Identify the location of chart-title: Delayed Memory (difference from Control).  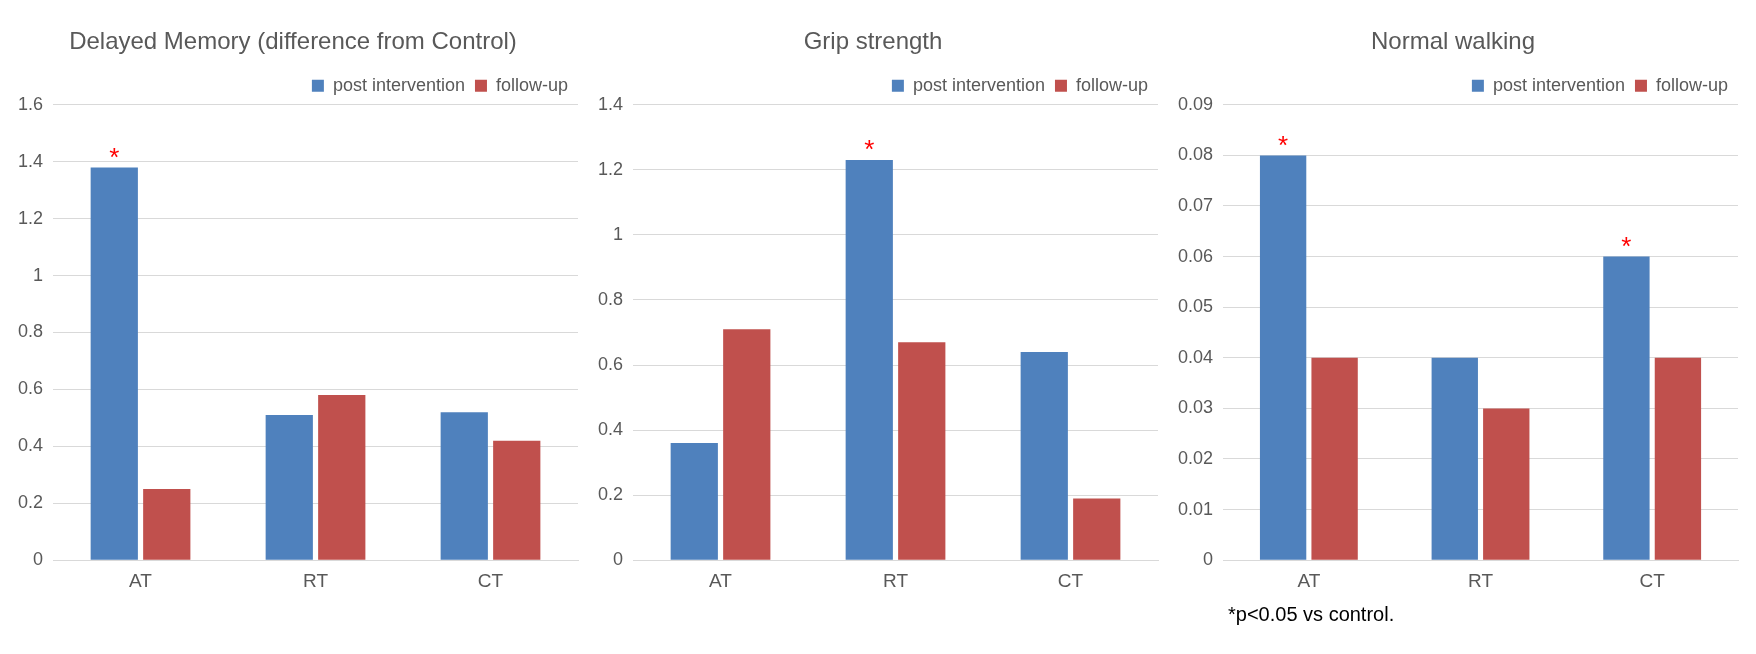
(293, 41).